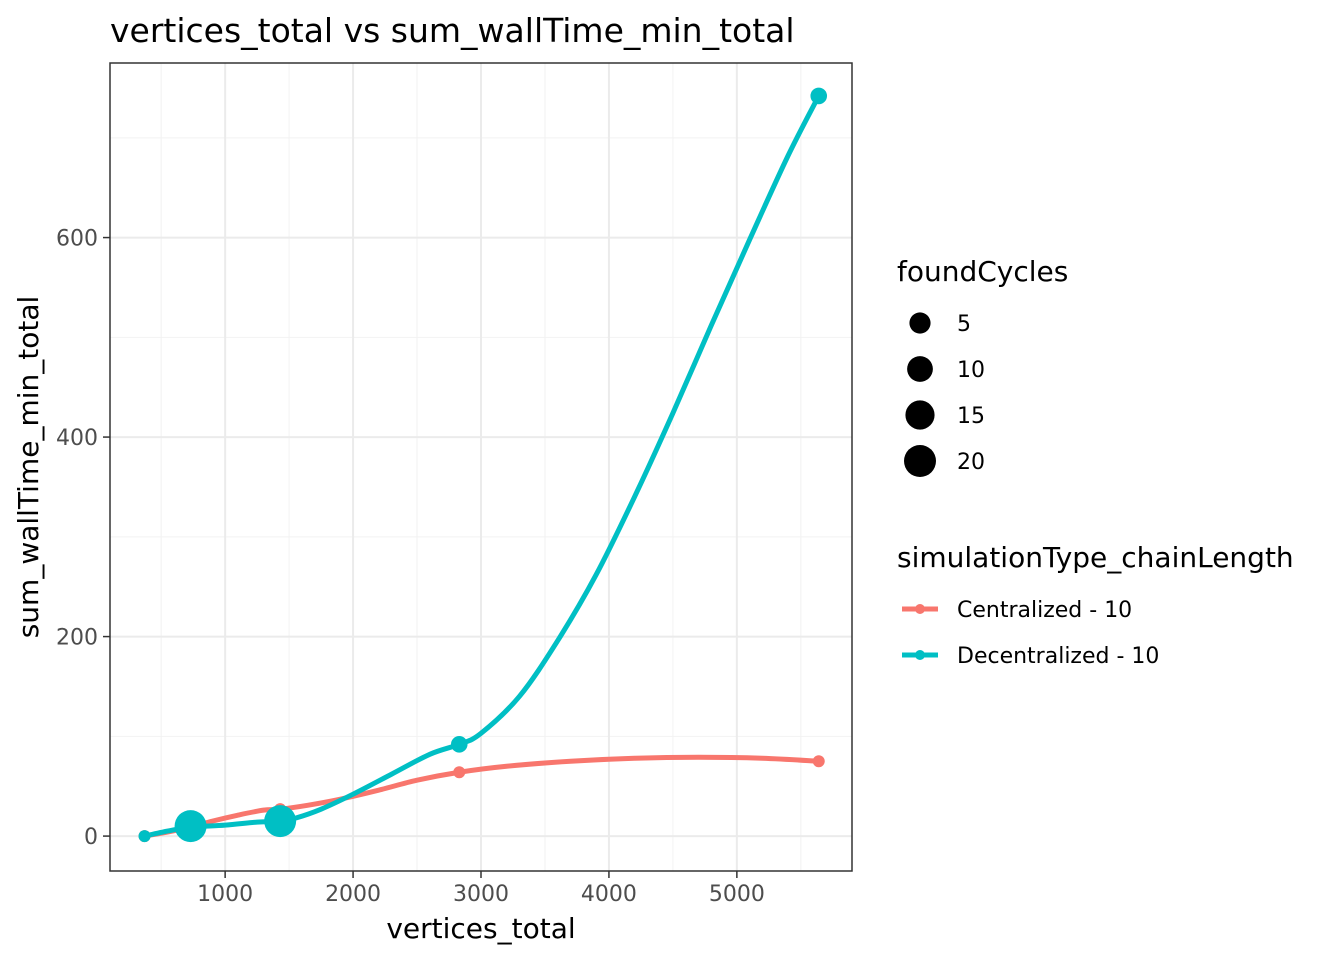 This screenshot has height=960, width=1344. I want to click on size-legend-label: 10, so click(971, 370).